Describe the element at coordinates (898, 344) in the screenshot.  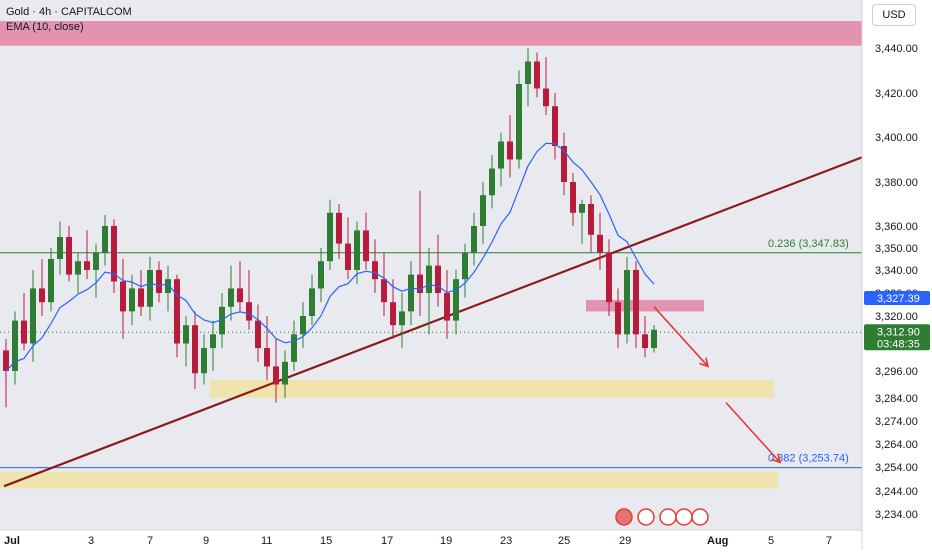
I see `price-tag-countdown: 03:48:35` at that location.